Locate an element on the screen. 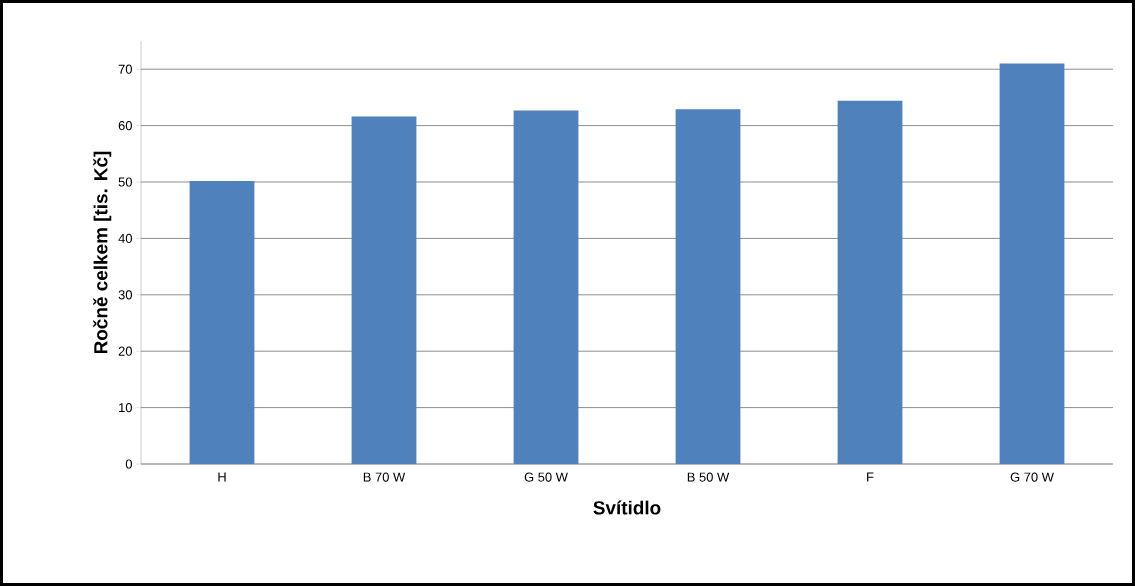 The image size is (1135, 586). y-tick-label: 10 is located at coordinates (125, 408).